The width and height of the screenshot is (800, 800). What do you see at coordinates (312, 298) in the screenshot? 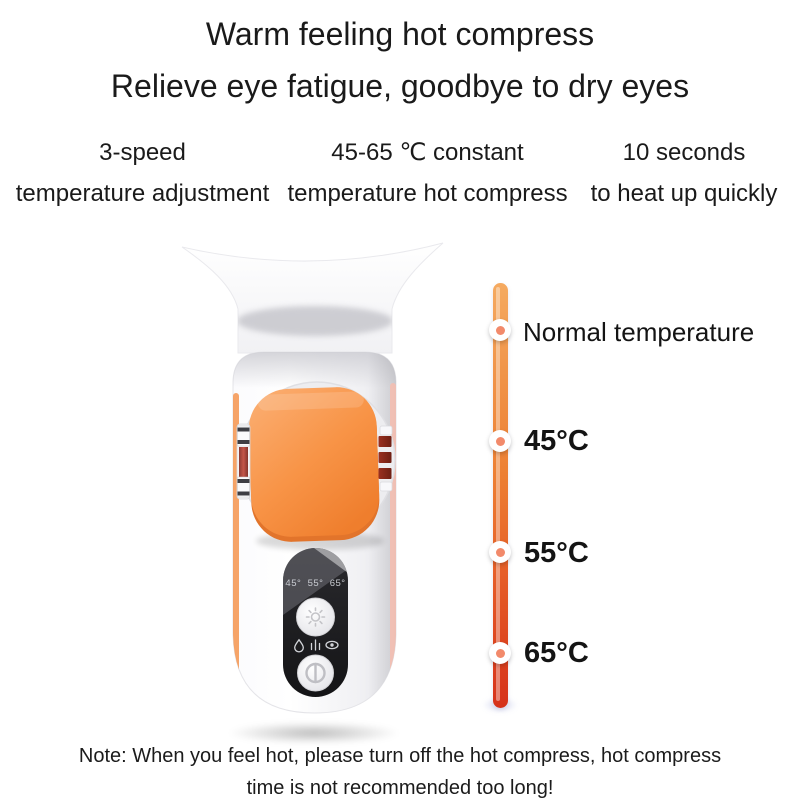
I see `eye-cup` at bounding box center [312, 298].